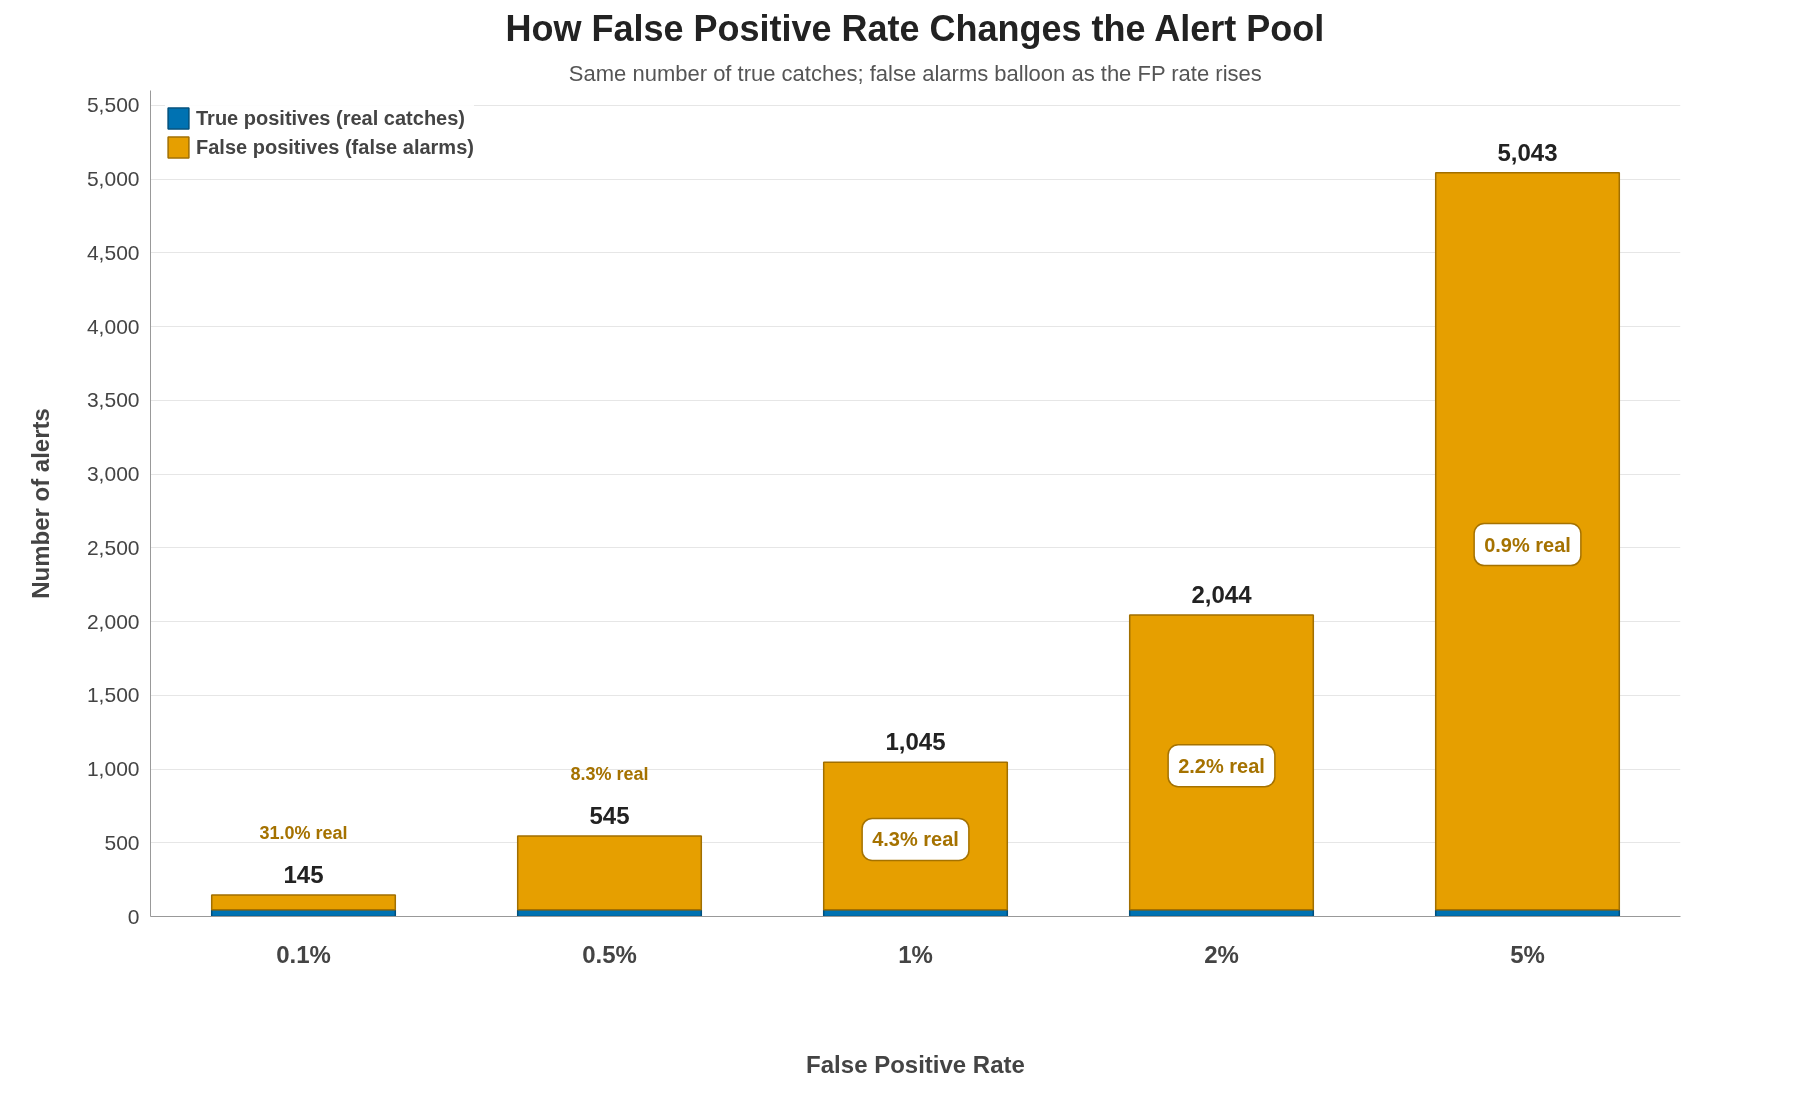 The image size is (1800, 1100). What do you see at coordinates (303, 954) in the screenshot?
I see `x-tick-label: 0.1%` at bounding box center [303, 954].